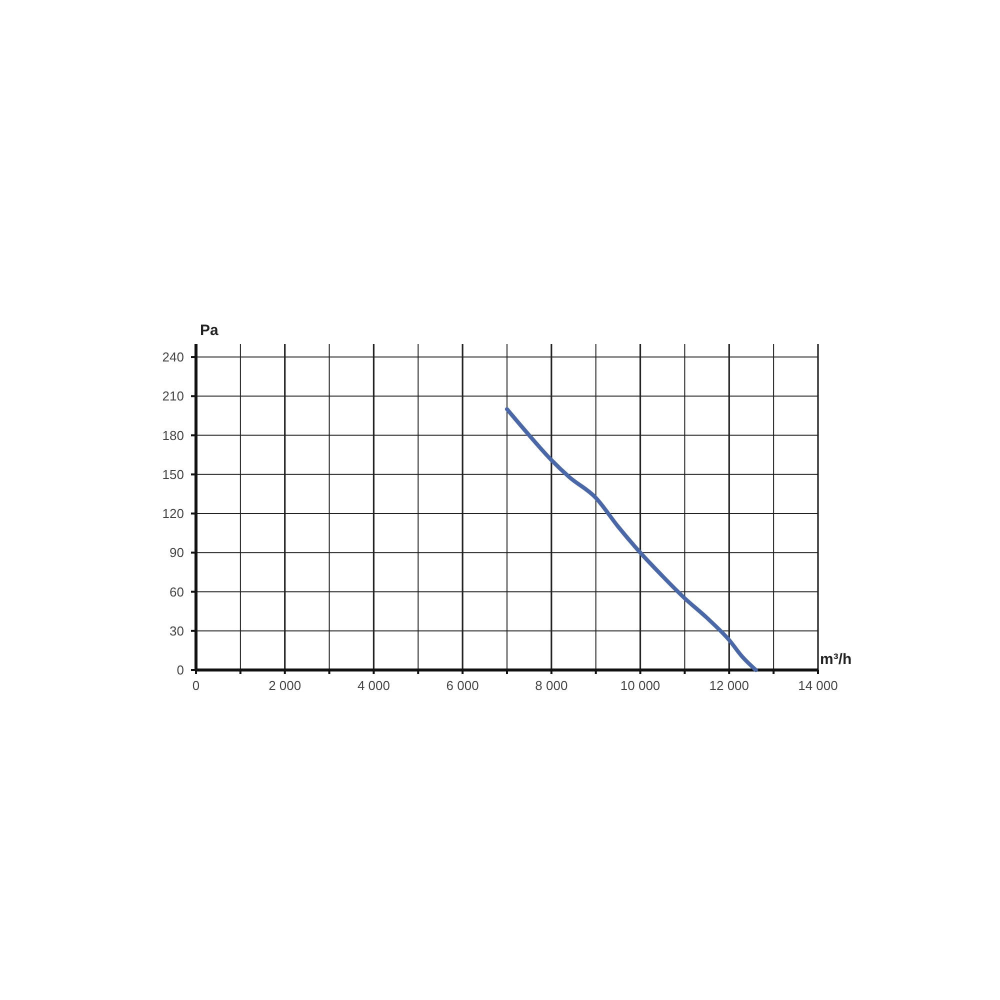  Describe the element at coordinates (173, 396) in the screenshot. I see `y-tick-label: 210` at that location.